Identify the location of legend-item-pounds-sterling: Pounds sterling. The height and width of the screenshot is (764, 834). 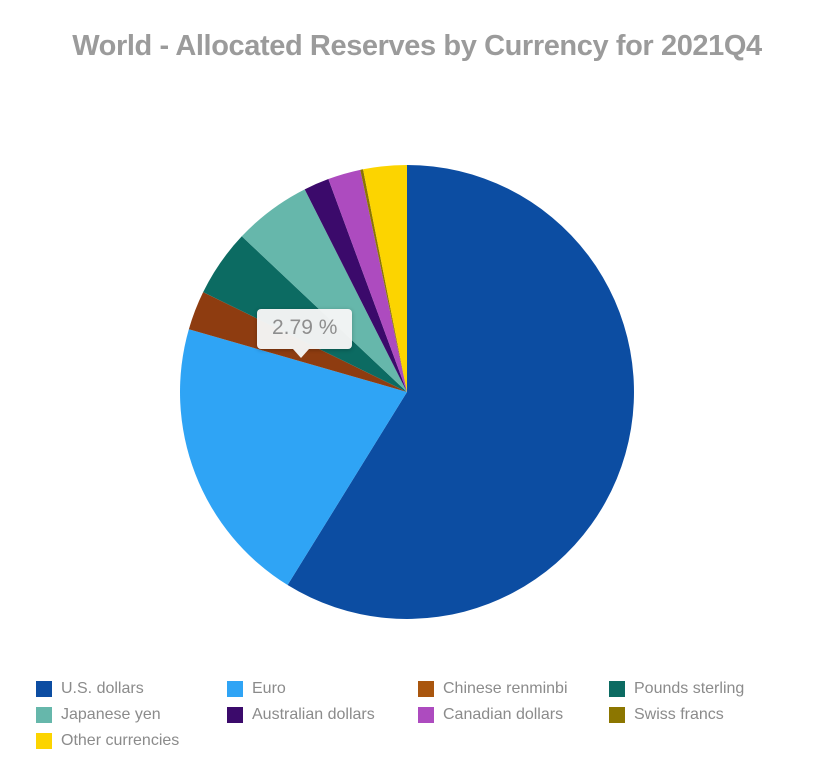
(704, 689).